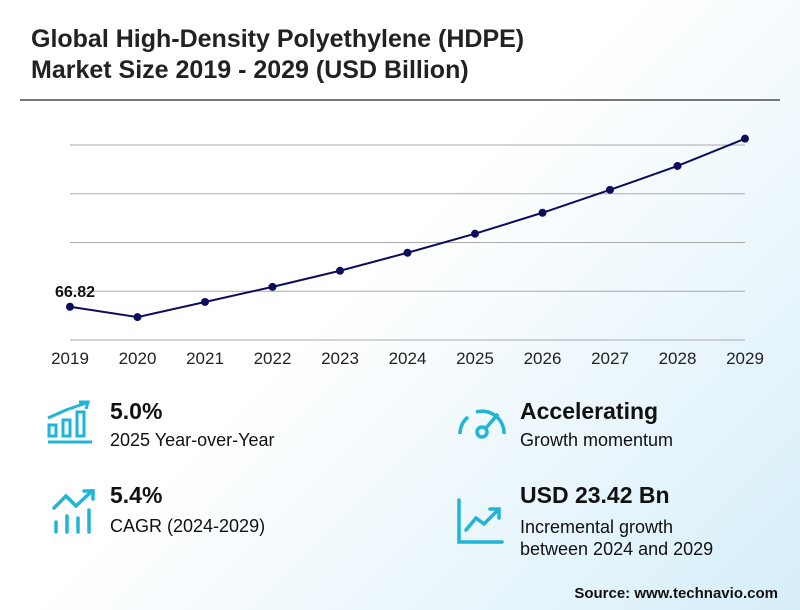  What do you see at coordinates (205, 358) in the screenshot?
I see `x-tick-label: 2021` at bounding box center [205, 358].